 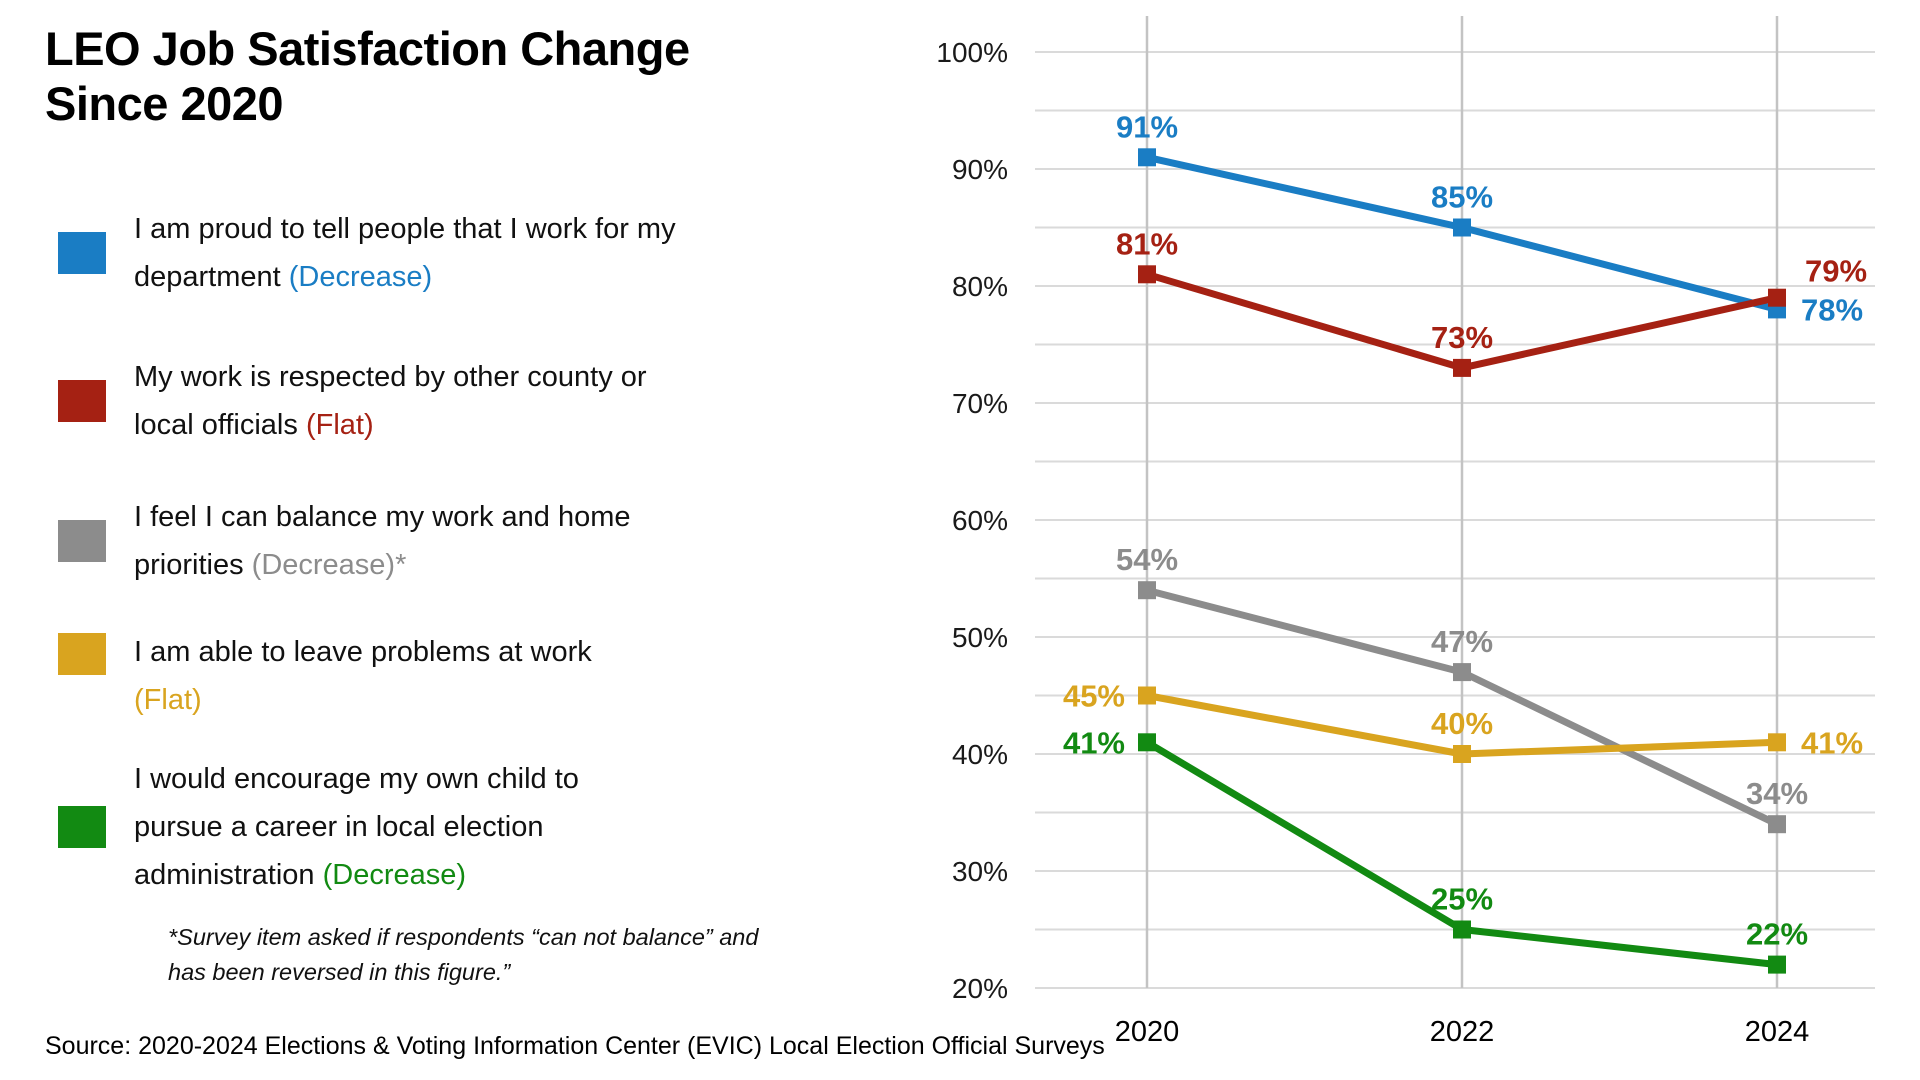 I want to click on y-axis-labels: 20% 30% 40% 50% 60% 70% 80% 90% 100%, so click(x=972, y=520).